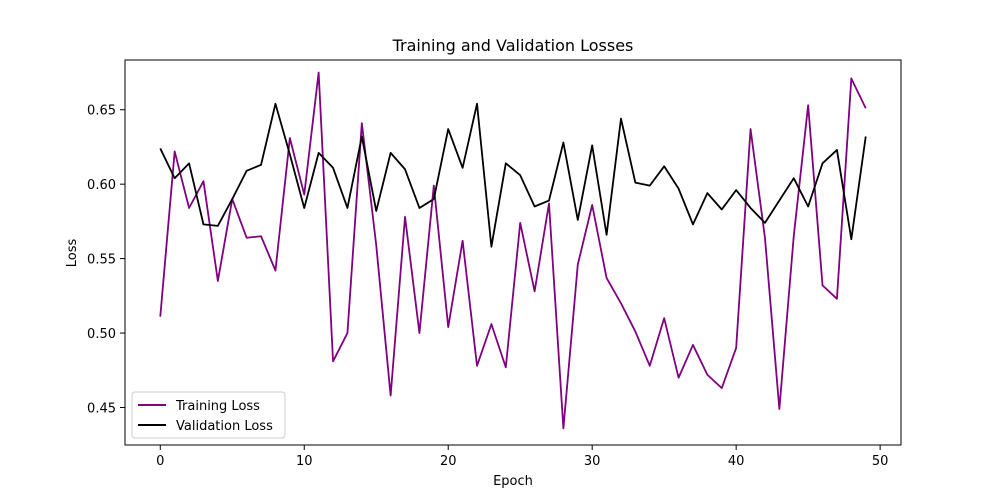 This screenshot has width=1000, height=504. I want to click on legend-label-training: Training Loss, so click(217, 406).